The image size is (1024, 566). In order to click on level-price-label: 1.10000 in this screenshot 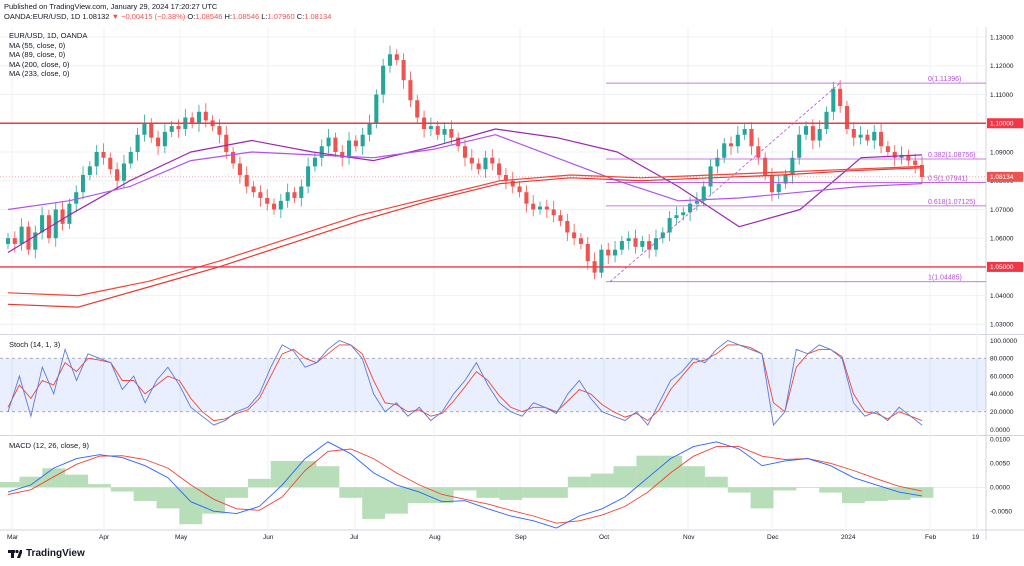, I will do `click(1002, 124)`.